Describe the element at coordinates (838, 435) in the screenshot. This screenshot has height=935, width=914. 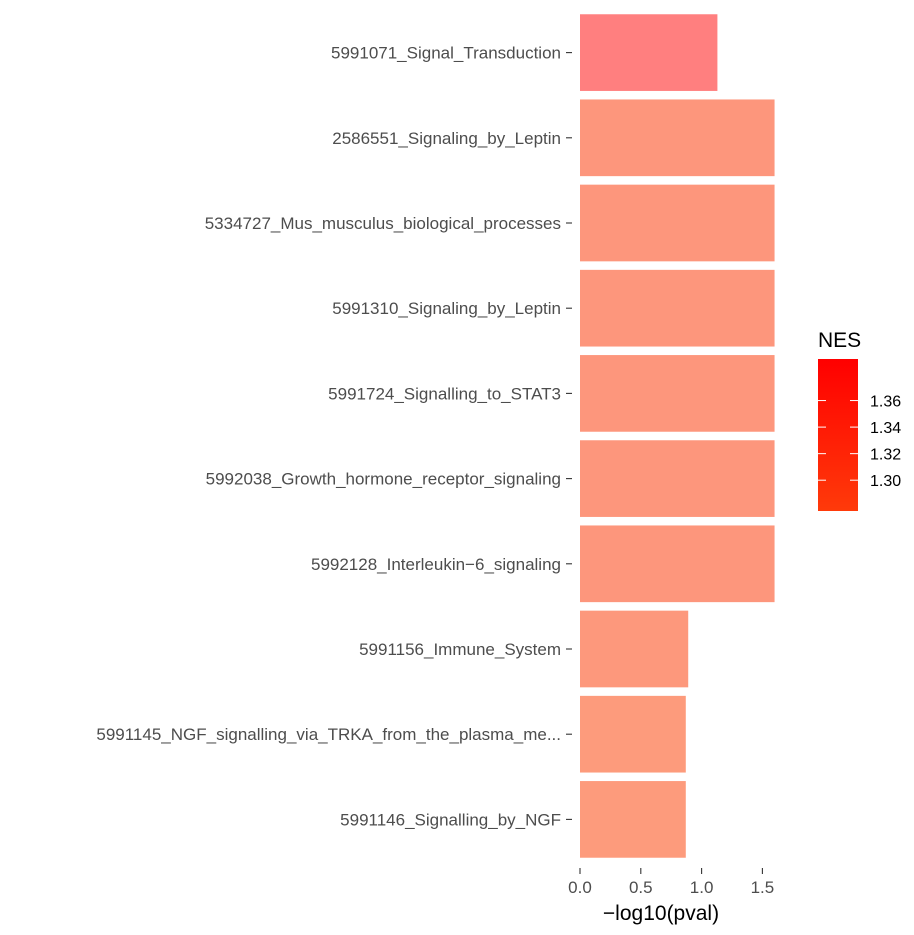
I see `legend-colorbar` at that location.